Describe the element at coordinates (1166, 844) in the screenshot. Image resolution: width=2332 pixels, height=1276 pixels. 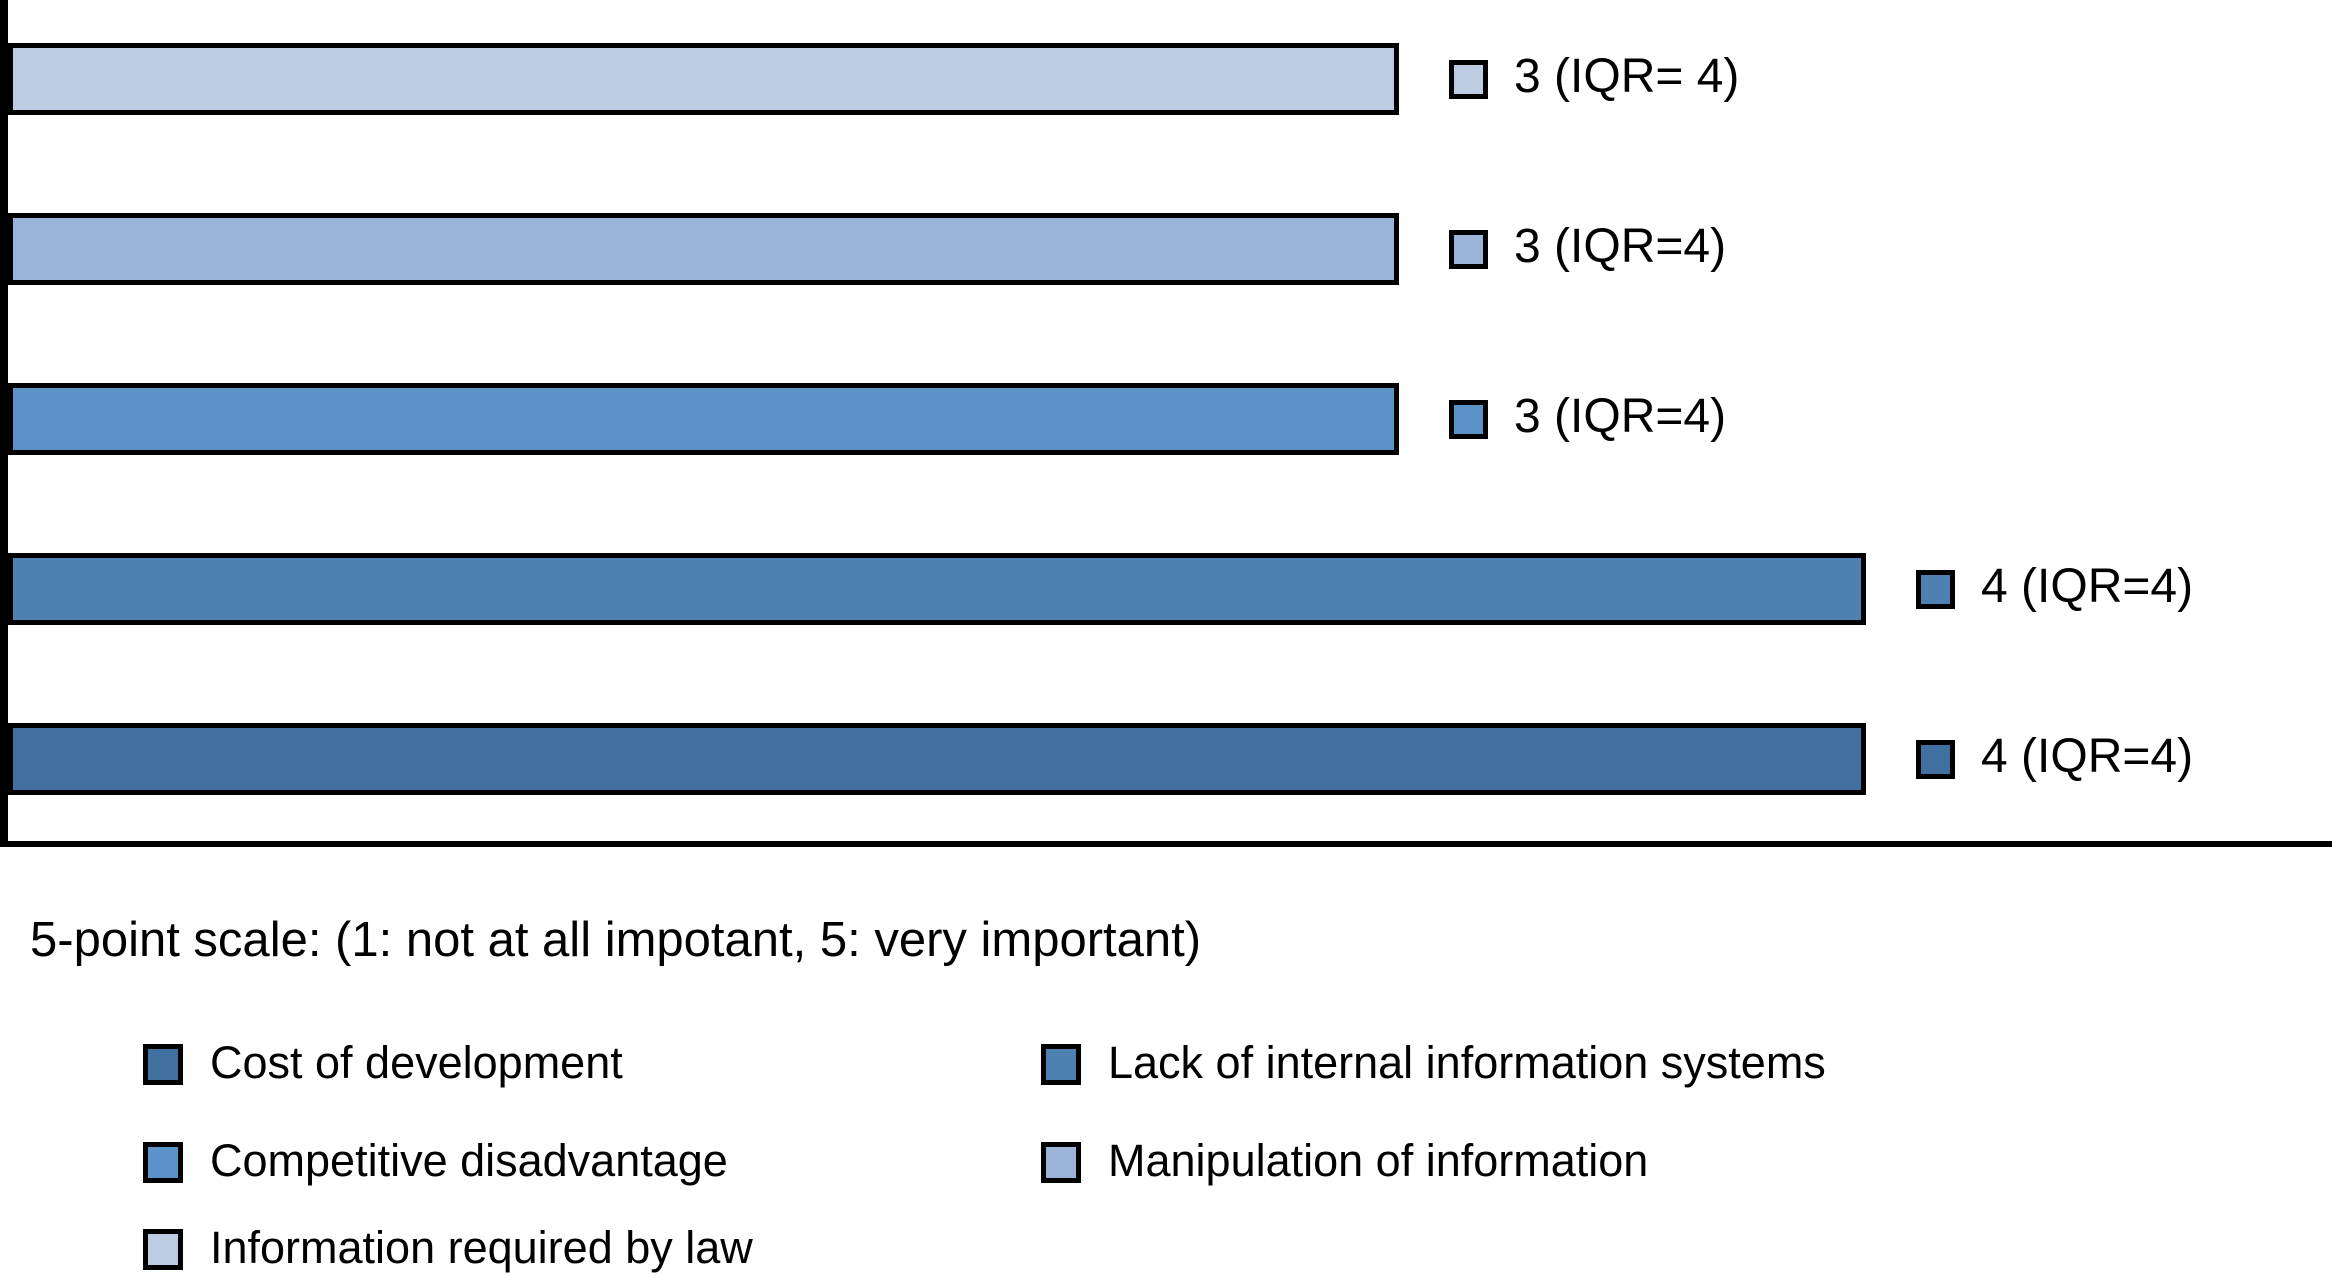
I see `x-axis-line` at that location.